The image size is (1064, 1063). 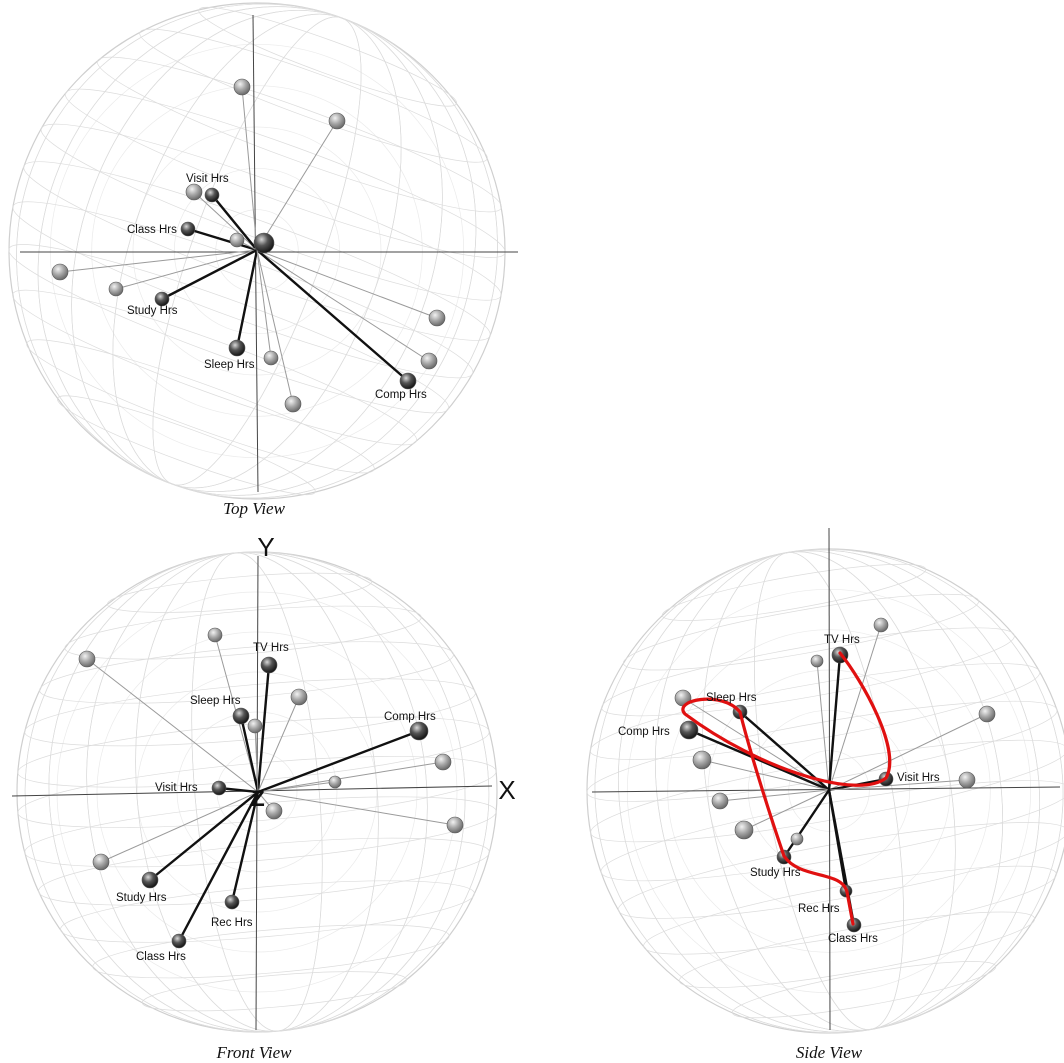 I want to click on side-view-red-trajectory, so click(x=786, y=788).